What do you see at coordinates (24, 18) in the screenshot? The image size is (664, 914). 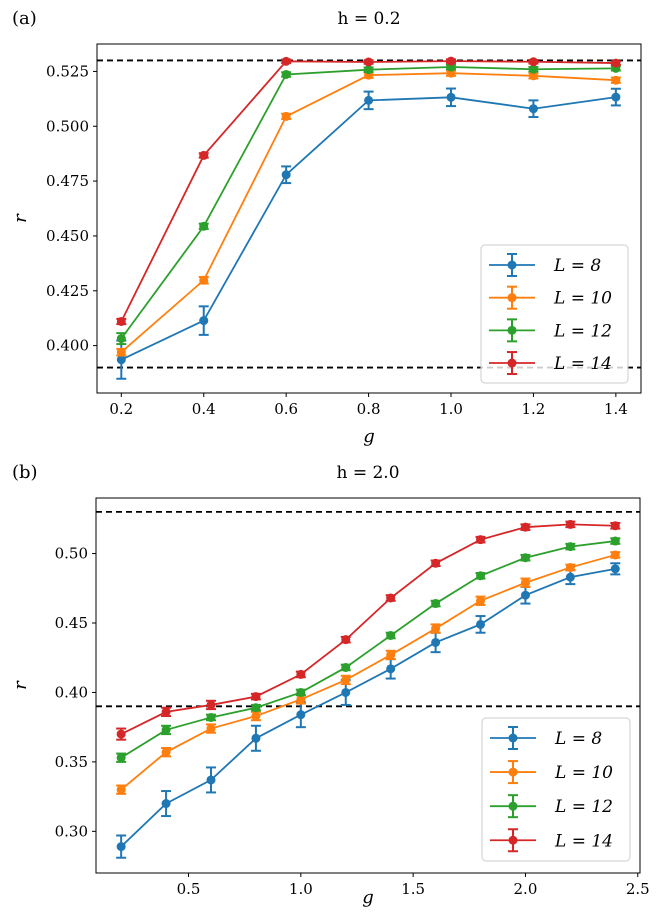 I see `panel-label: (a)` at bounding box center [24, 18].